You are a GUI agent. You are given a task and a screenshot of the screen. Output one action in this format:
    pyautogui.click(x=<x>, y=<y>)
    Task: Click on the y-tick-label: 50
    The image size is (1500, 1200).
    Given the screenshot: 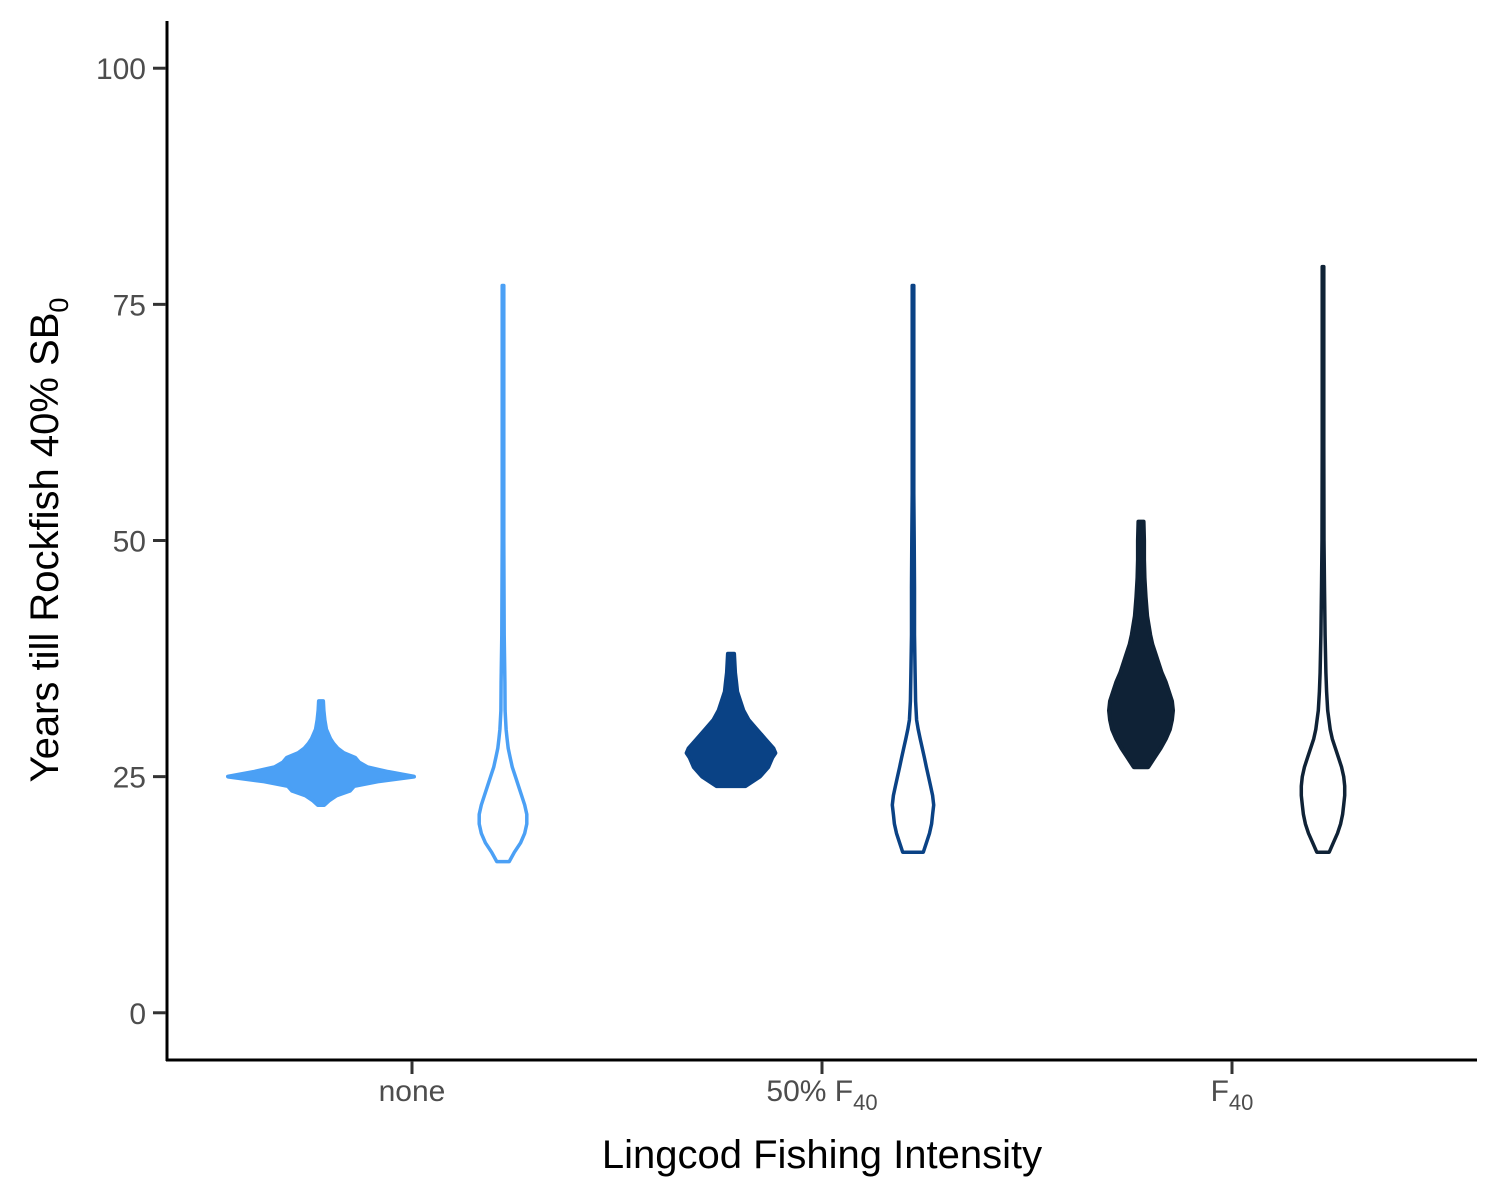 What is the action you would take?
    pyautogui.click(x=129, y=542)
    